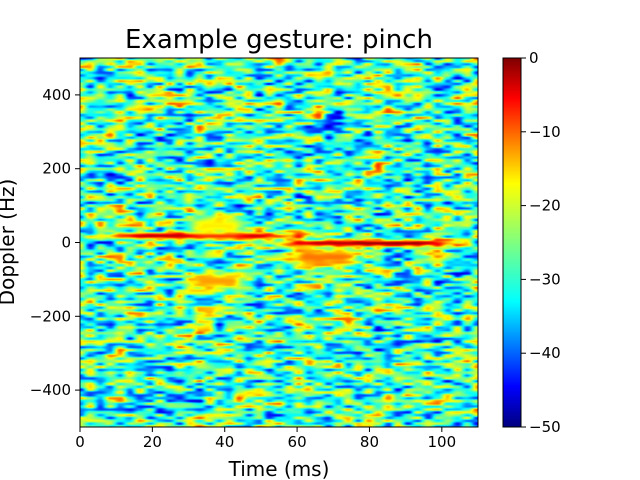 The height and width of the screenshot is (480, 640). I want to click on x-axis: 0 20 40 60 80 100, so click(265, 439).